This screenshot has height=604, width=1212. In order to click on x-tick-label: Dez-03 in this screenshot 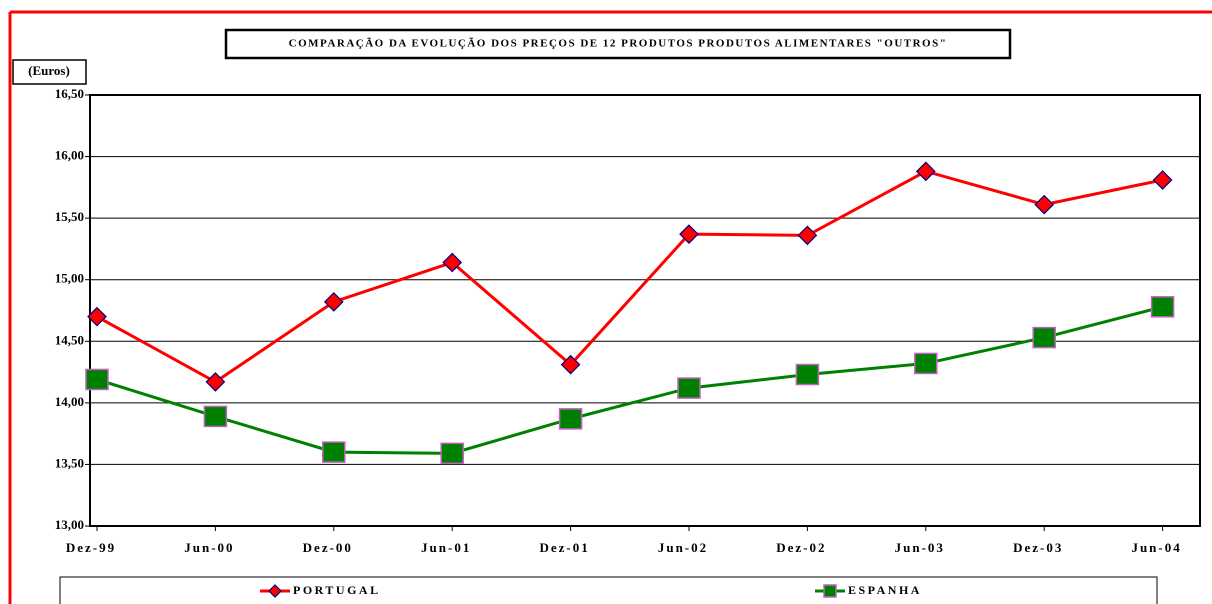, I will do `click(1038, 547)`.